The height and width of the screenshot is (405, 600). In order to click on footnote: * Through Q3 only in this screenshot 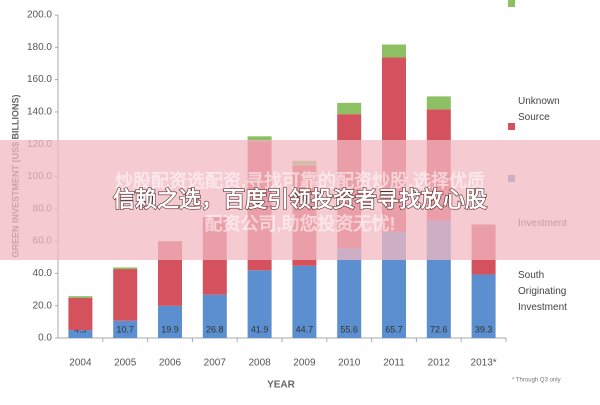, I will do `click(536, 381)`.